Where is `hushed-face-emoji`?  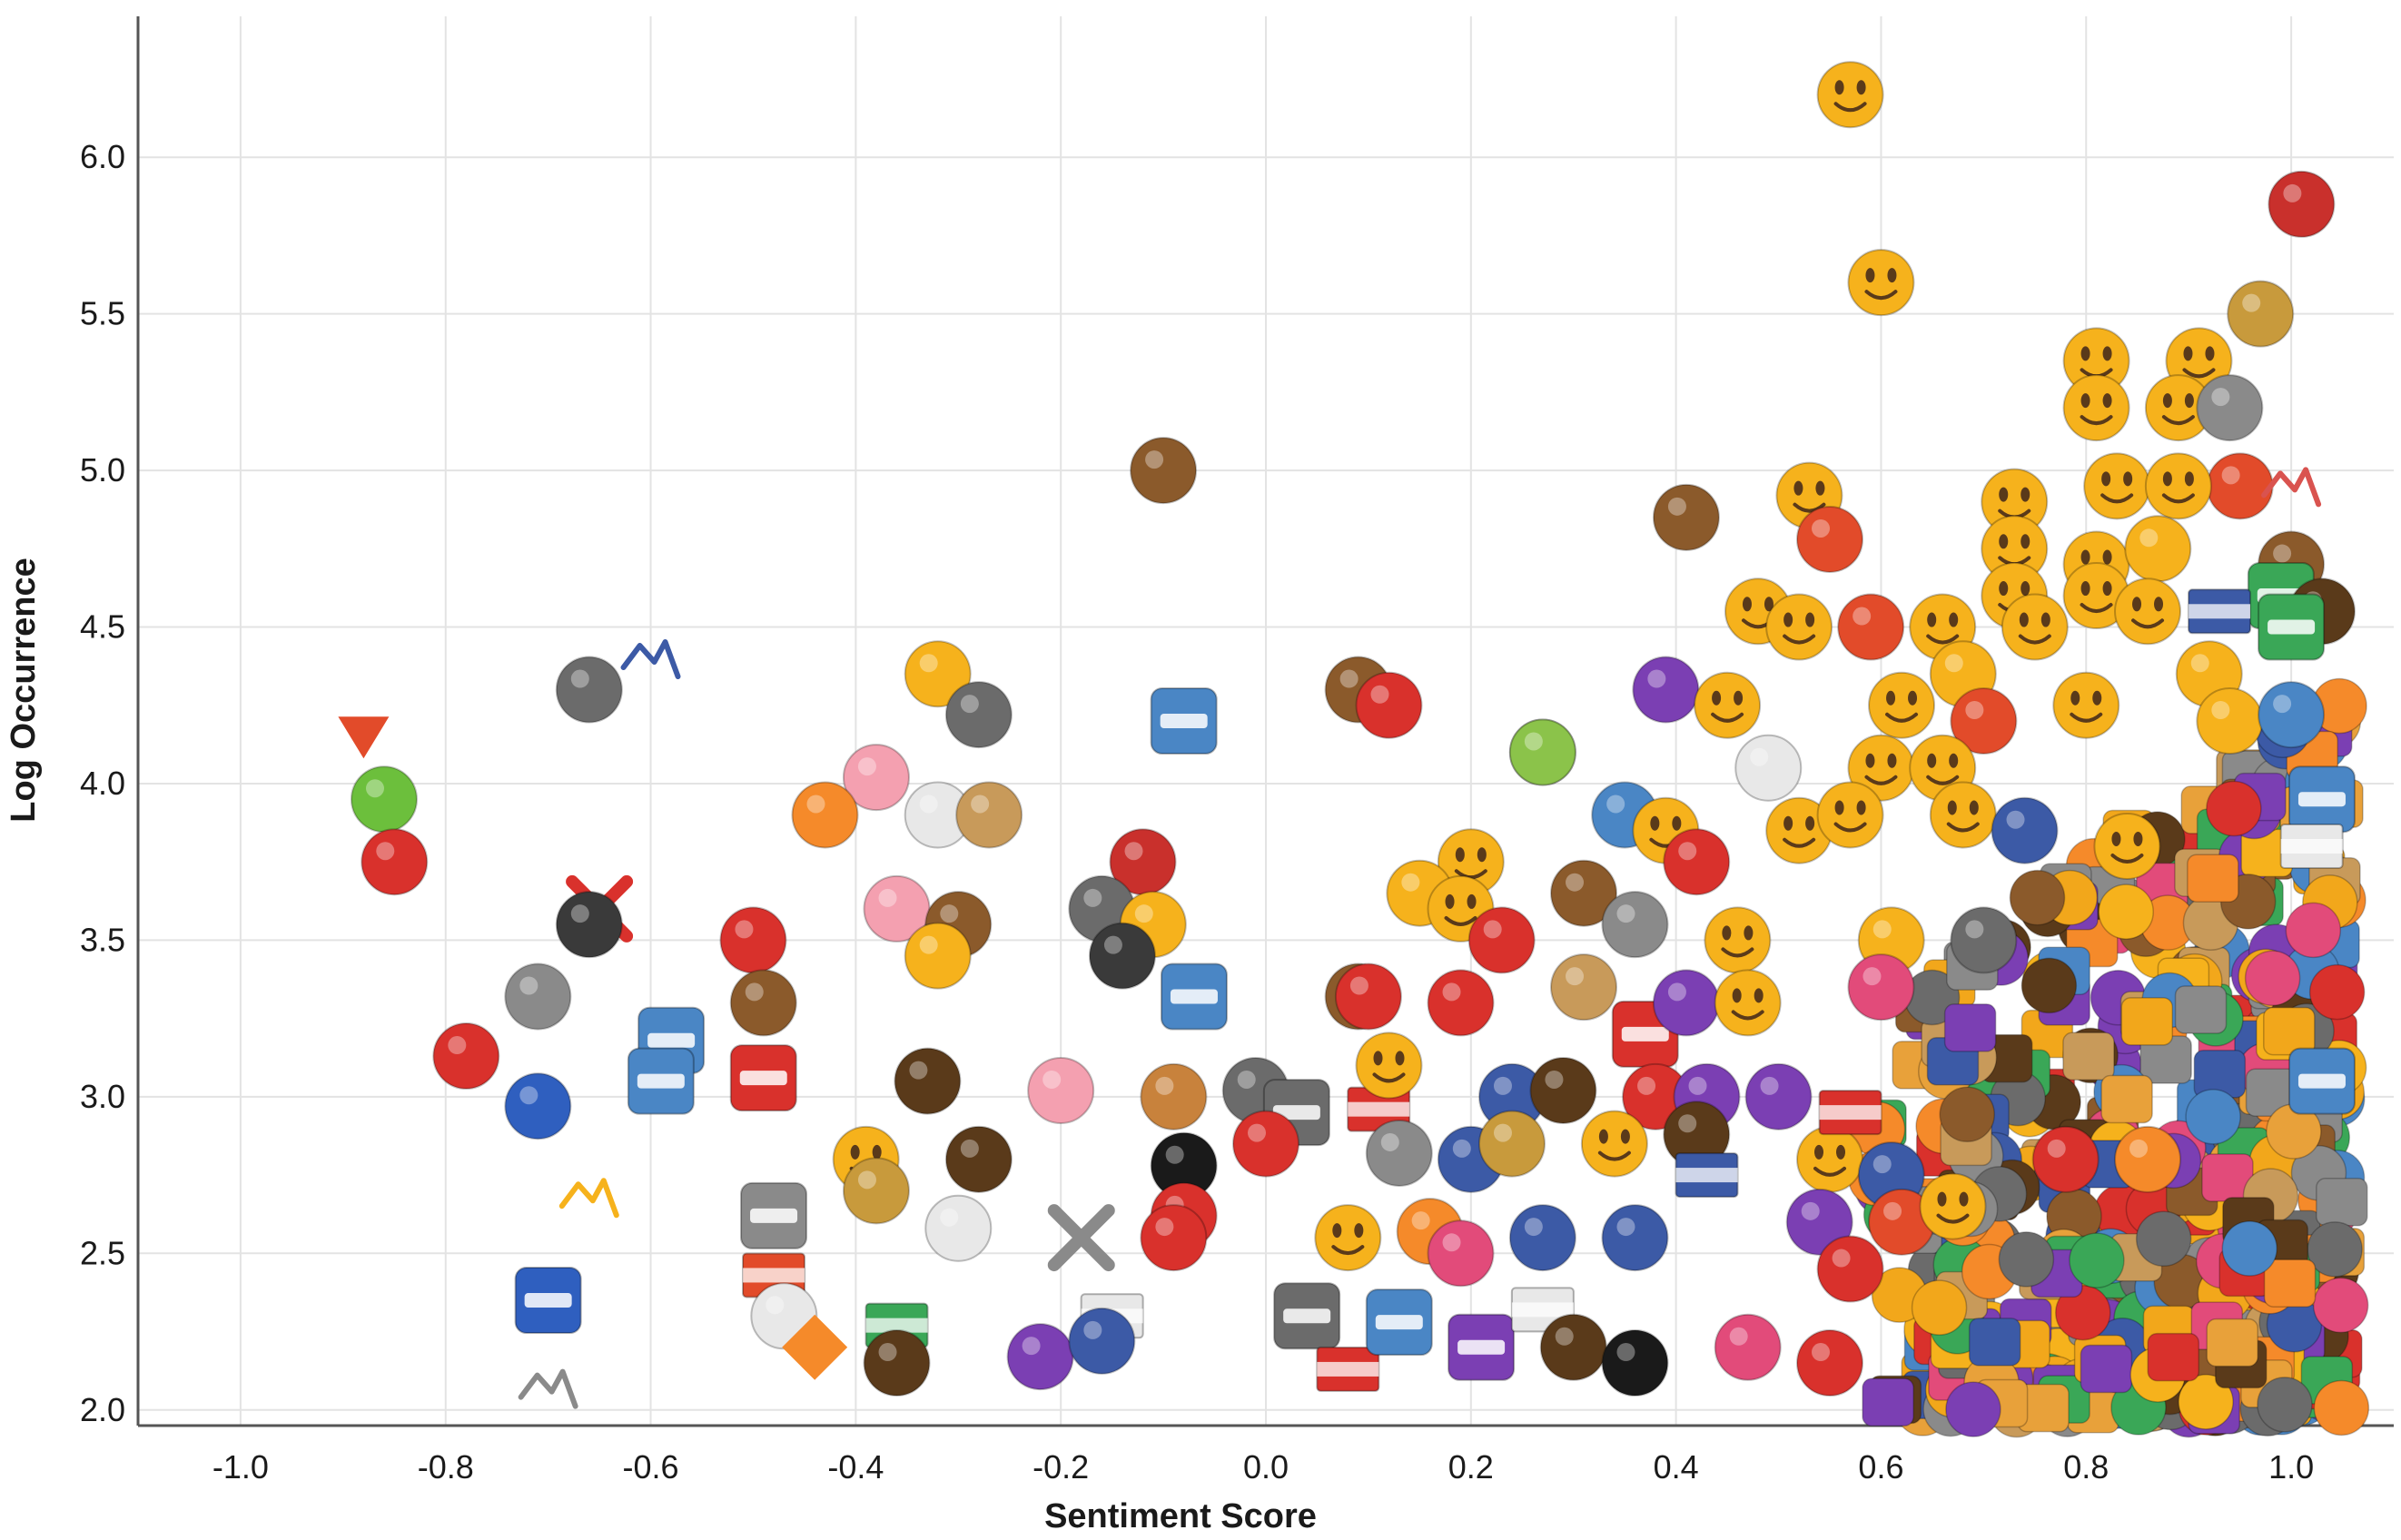 hushed-face-emoji is located at coordinates (2086, 705).